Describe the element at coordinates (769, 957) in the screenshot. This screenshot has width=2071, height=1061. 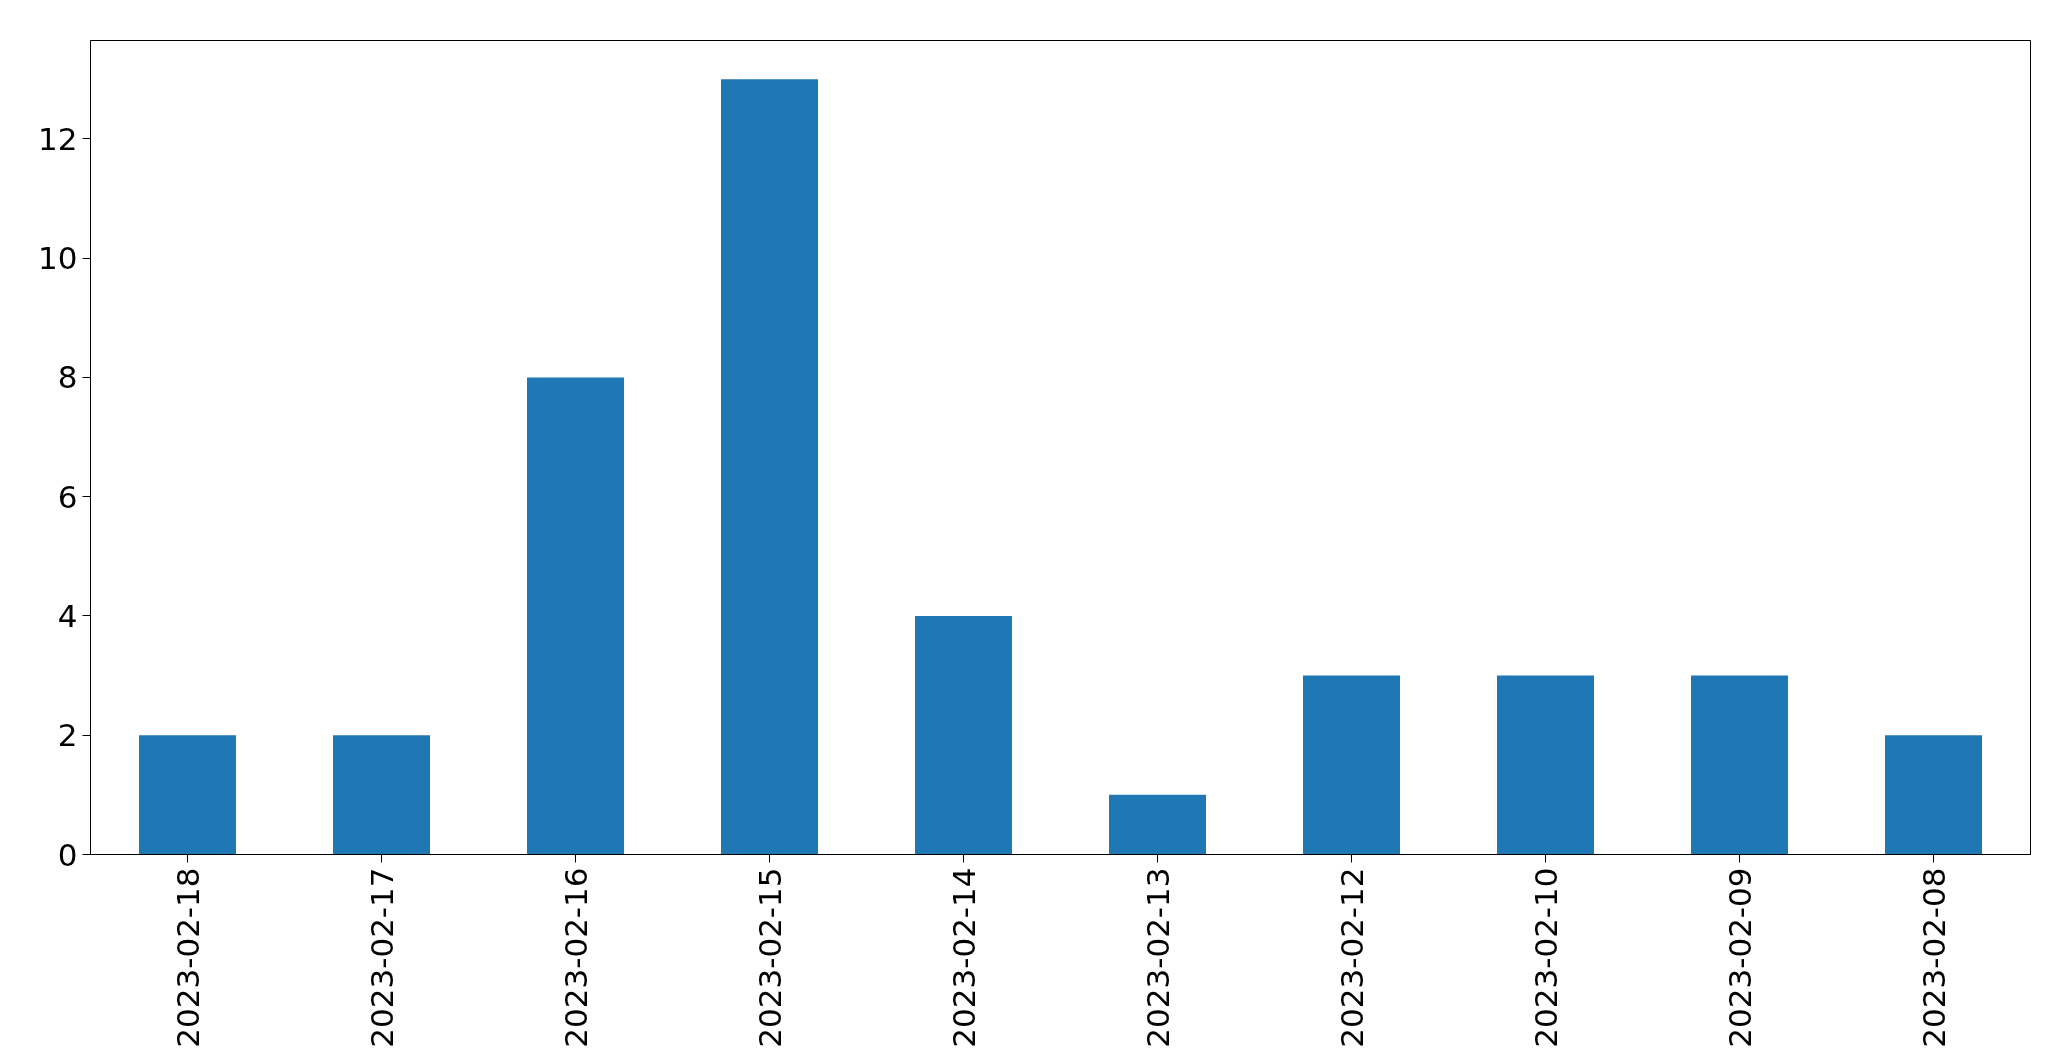
I see `x-tick-label: 2023-02-15` at that location.